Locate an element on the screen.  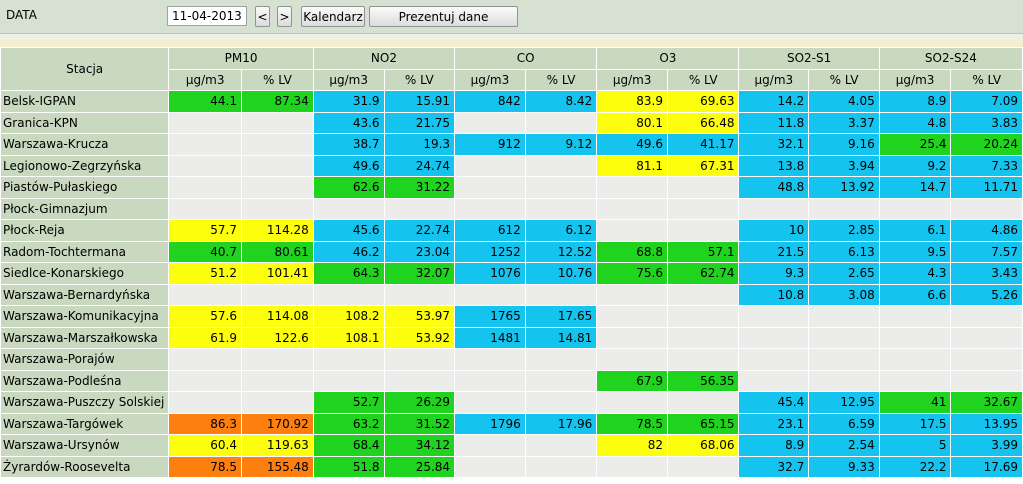
limit-percent-cell: 14.81 is located at coordinates (561, 337).